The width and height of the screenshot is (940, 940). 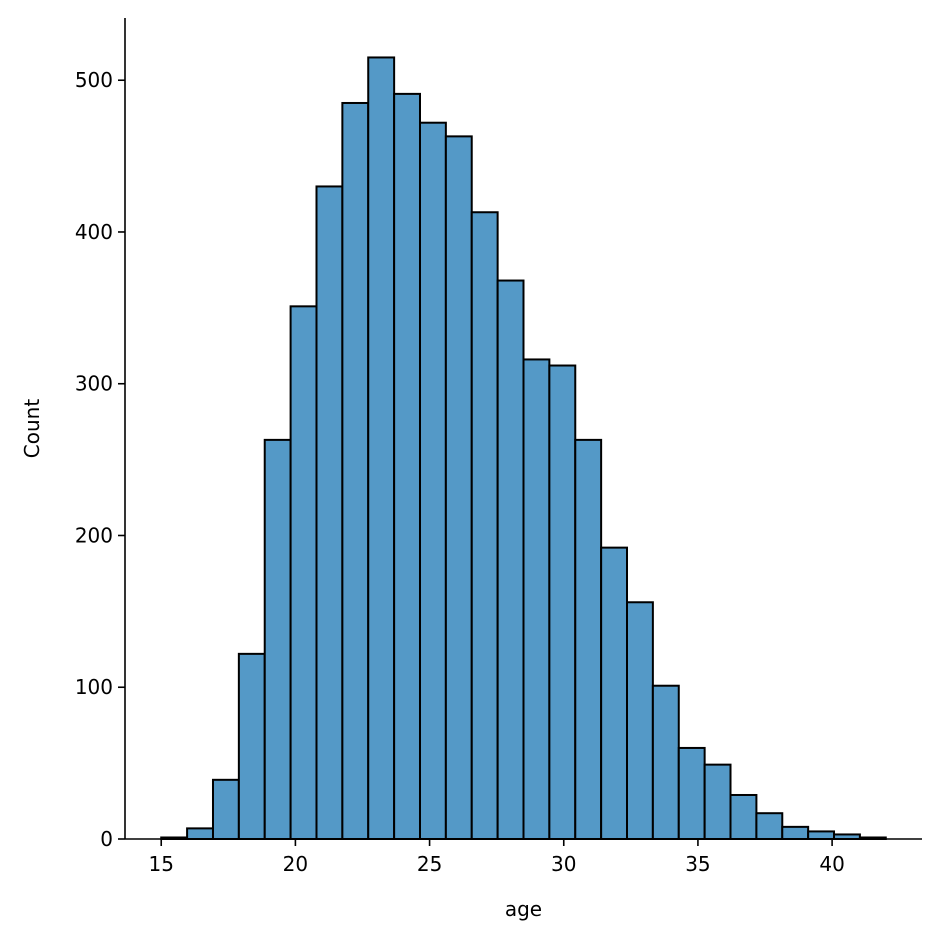 I want to click on y-tick-label: 200, so click(x=94, y=535).